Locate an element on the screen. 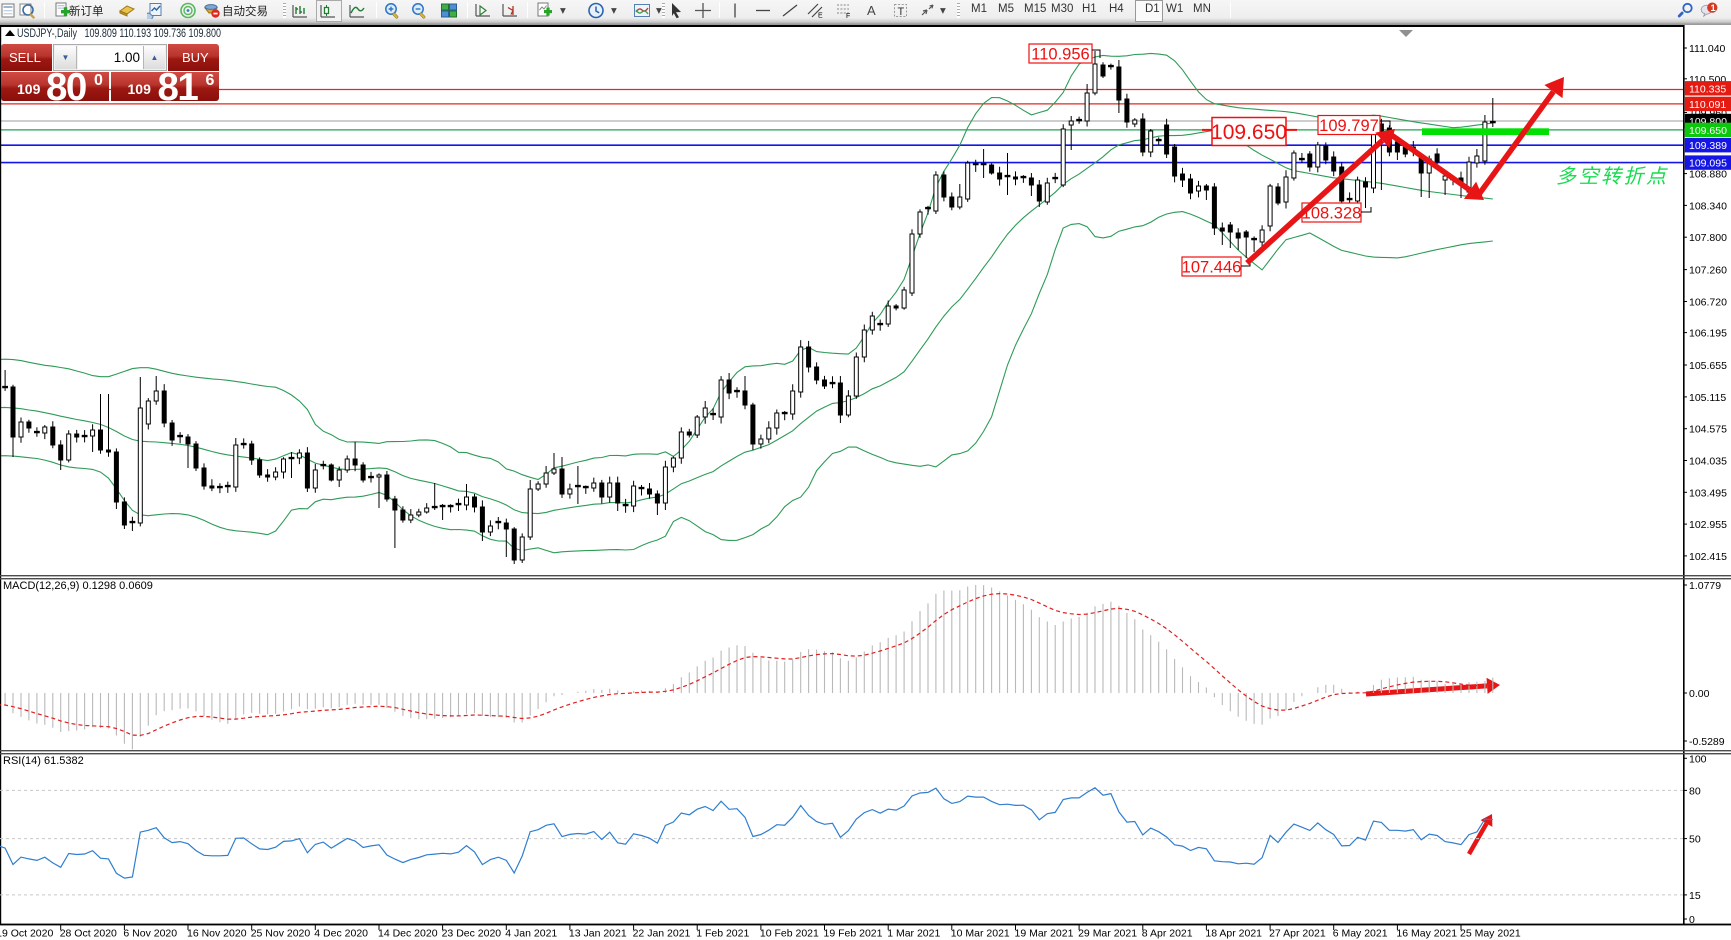  svg-text: 106.720 is located at coordinates (1708, 303).